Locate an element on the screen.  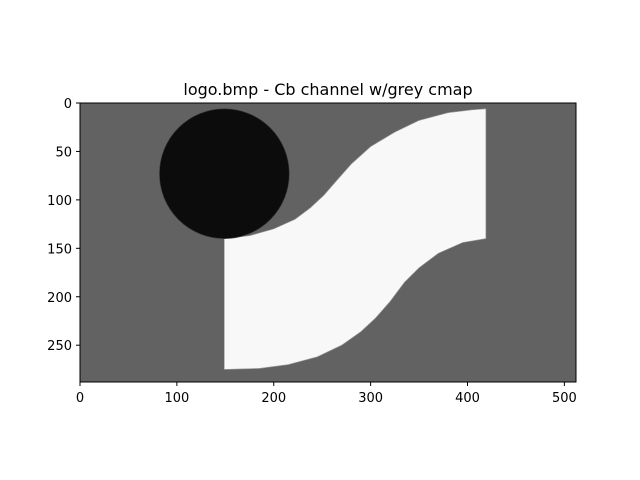
x-tick-label: 200 is located at coordinates (273, 398).